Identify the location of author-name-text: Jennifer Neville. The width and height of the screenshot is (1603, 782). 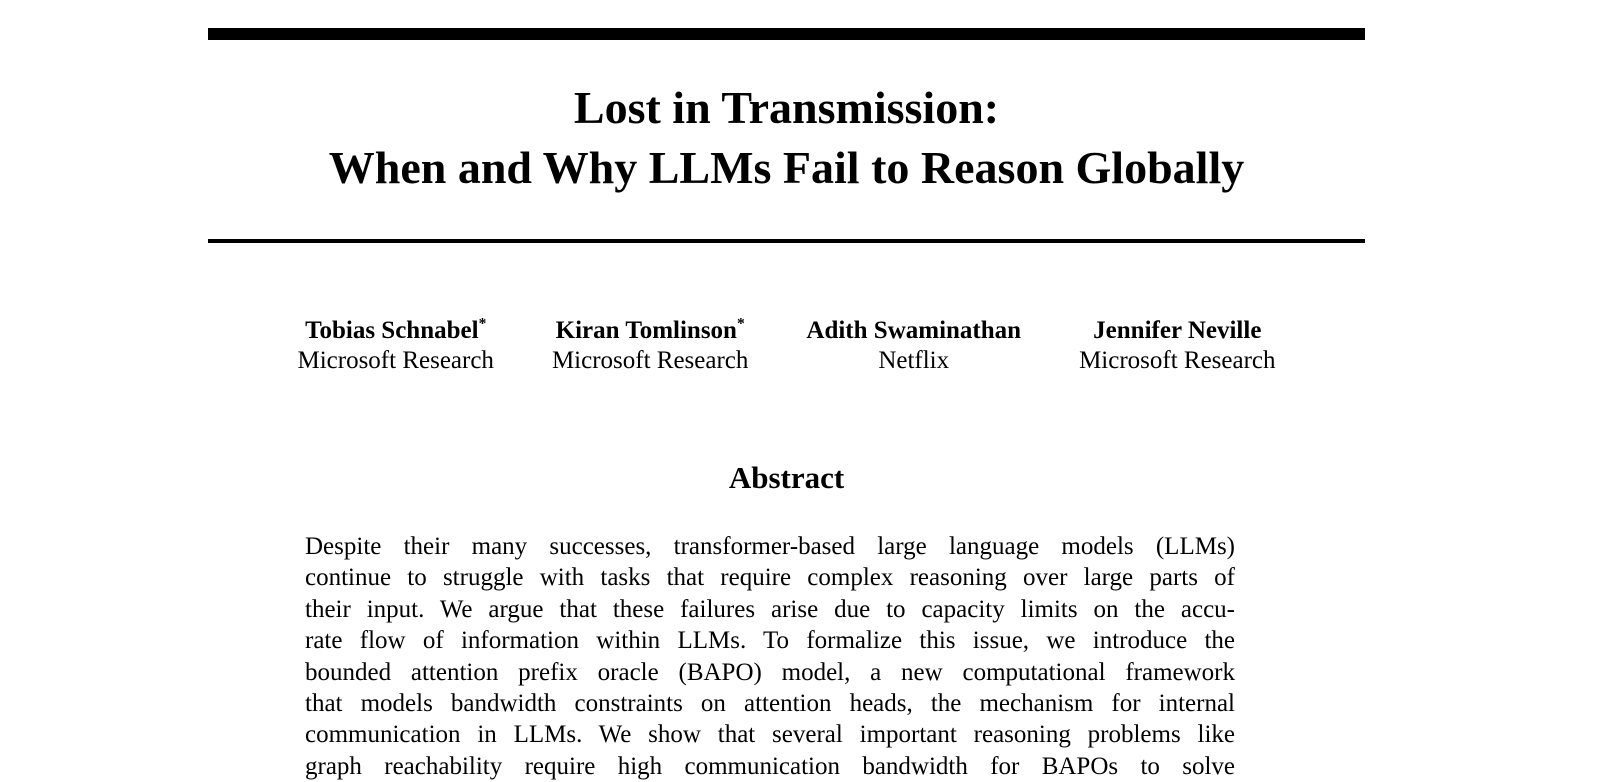
(1177, 330).